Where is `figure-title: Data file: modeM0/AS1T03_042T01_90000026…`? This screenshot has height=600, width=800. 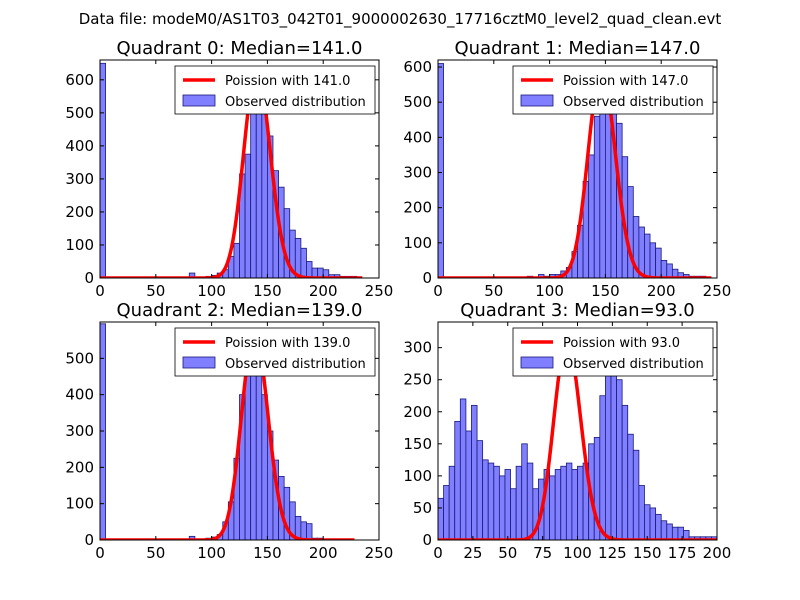
figure-title: Data file: modeM0/AS1T03_042T01_90000026… is located at coordinates (400, 19).